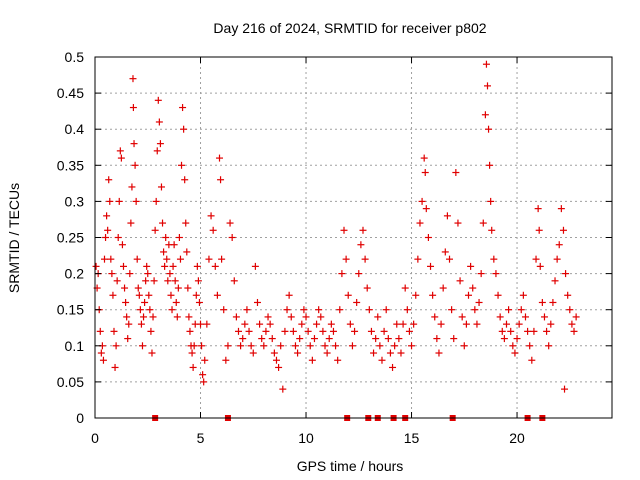  Describe the element at coordinates (70, 382) in the screenshot. I see `y-tick-label: 0.05` at that location.